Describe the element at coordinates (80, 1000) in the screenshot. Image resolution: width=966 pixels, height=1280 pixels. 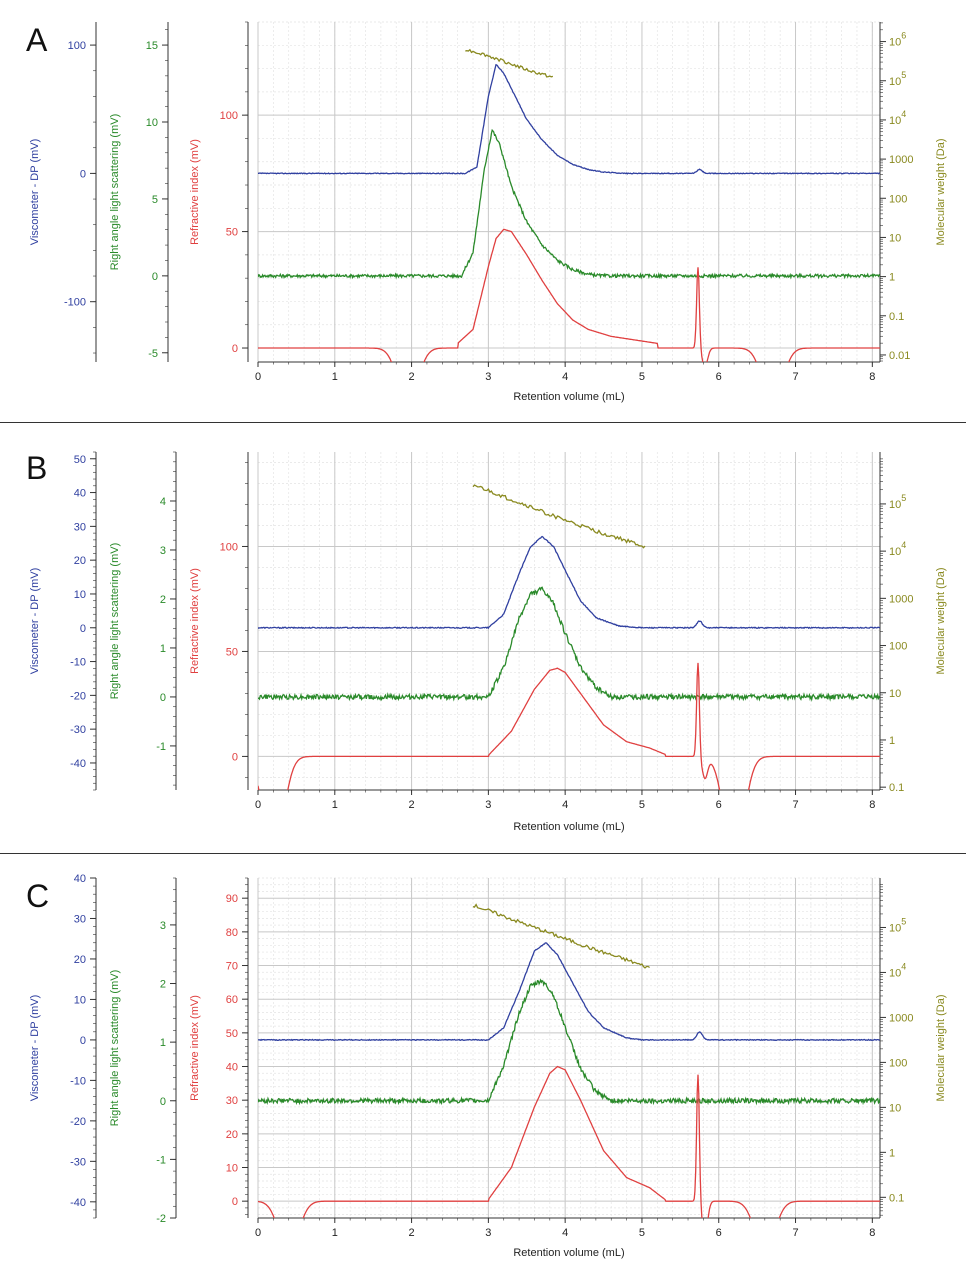
I see `viscometer-tick-label: 10` at that location.